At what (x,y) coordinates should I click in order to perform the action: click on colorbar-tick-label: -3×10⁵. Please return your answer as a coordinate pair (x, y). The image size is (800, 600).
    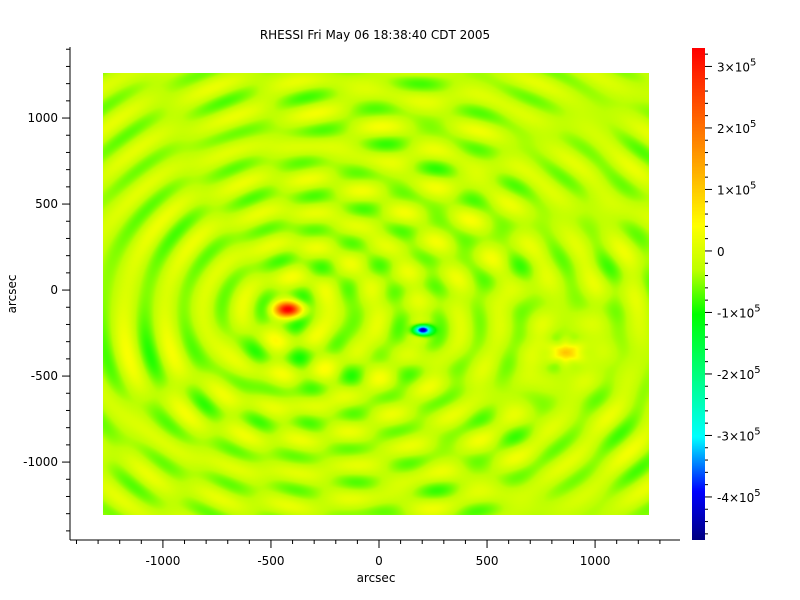
    Looking at the image, I should click on (739, 434).